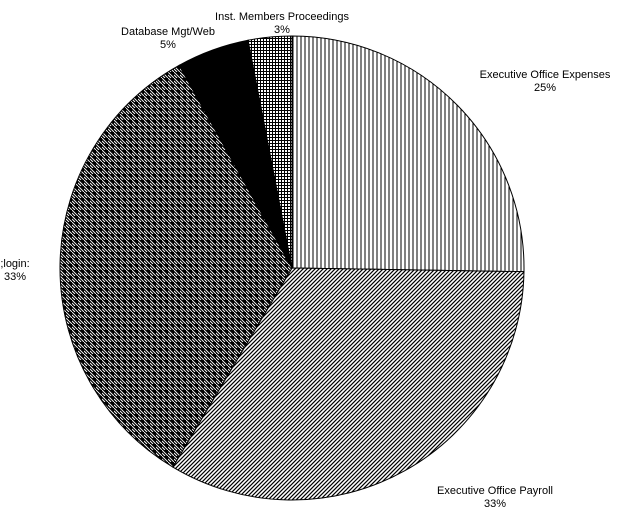 The image size is (628, 510). What do you see at coordinates (282, 30) in the screenshot?
I see `slice-value-label: 3%` at bounding box center [282, 30].